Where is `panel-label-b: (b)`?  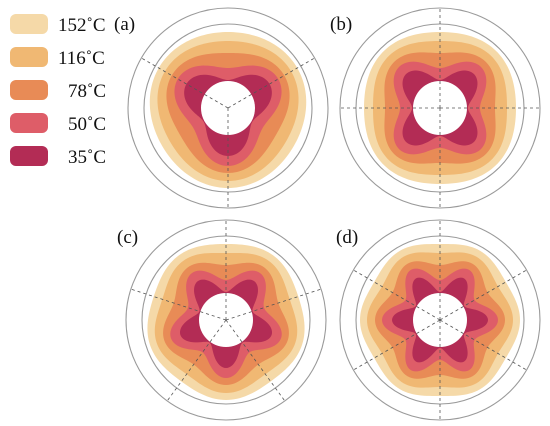
panel-label-b: (b) is located at coordinates (341, 24).